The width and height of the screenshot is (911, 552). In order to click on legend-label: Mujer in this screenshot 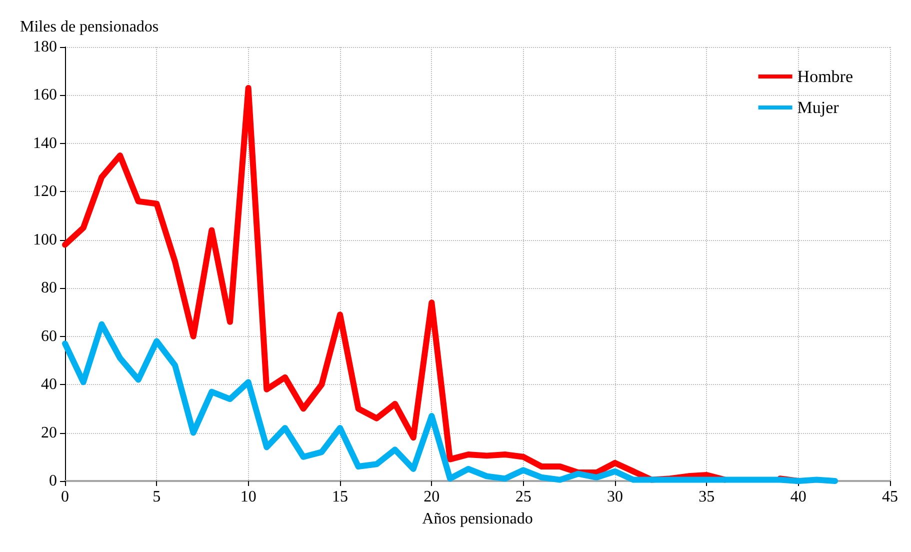, I will do `click(818, 107)`.